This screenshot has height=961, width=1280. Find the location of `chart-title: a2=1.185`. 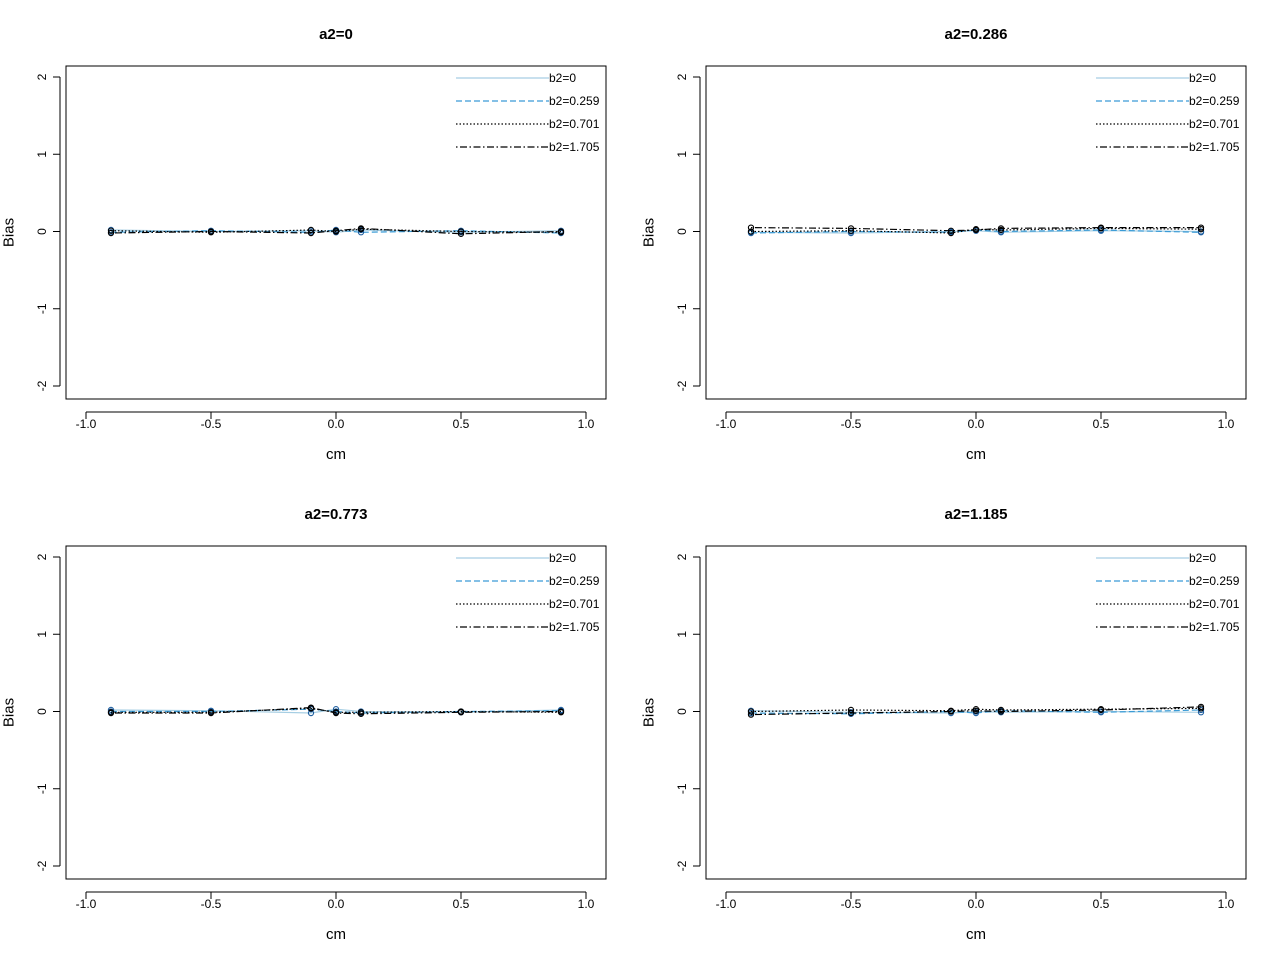

chart-title: a2=1.185 is located at coordinates (976, 514).